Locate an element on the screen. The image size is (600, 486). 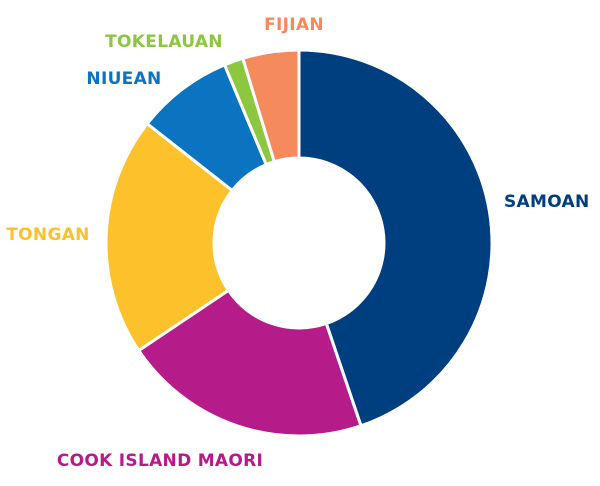
label-niuean: NIUEAN is located at coordinates (123, 79).